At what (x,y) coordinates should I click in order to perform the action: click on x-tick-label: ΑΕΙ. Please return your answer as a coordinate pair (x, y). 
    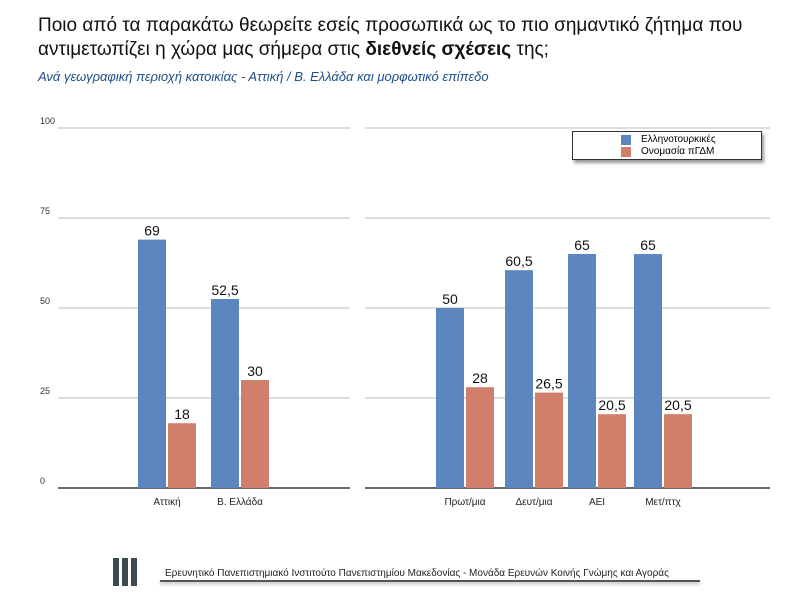
    Looking at the image, I should click on (597, 502).